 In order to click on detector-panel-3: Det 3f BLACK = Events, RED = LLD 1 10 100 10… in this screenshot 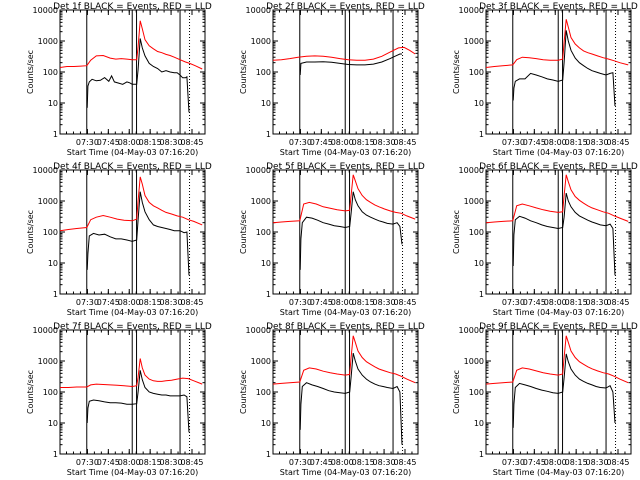, I will do `click(545, 79)`.